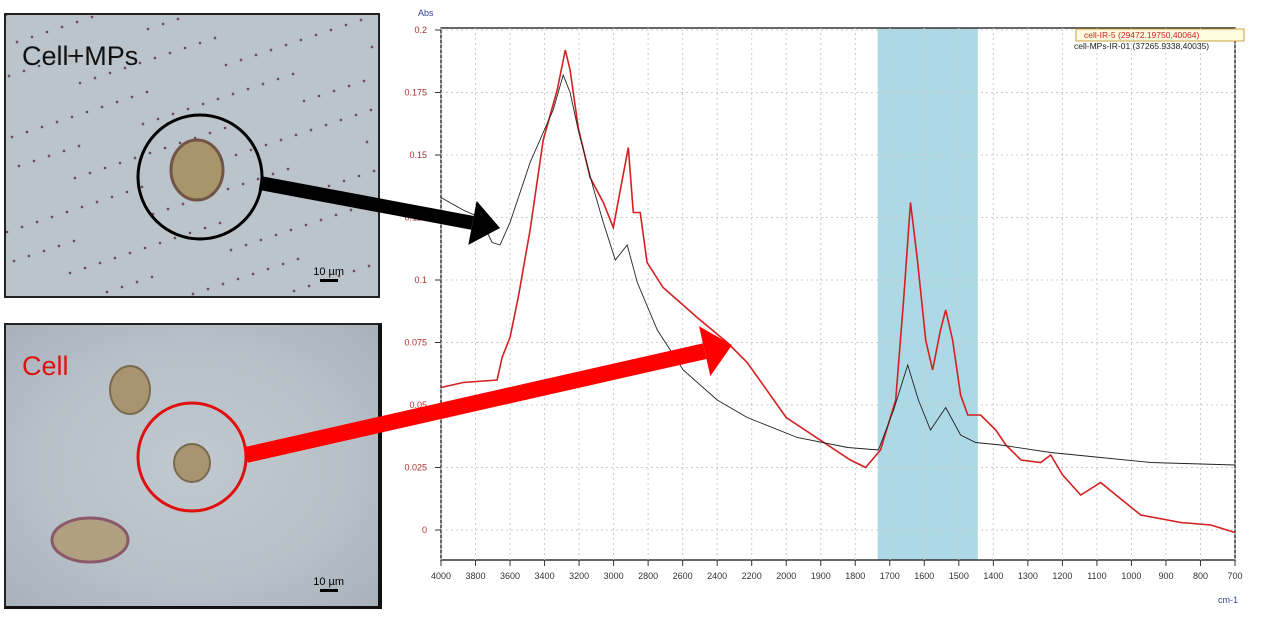  What do you see at coordinates (415, 468) in the screenshot?
I see `y-tick-label: 0.025` at bounding box center [415, 468].